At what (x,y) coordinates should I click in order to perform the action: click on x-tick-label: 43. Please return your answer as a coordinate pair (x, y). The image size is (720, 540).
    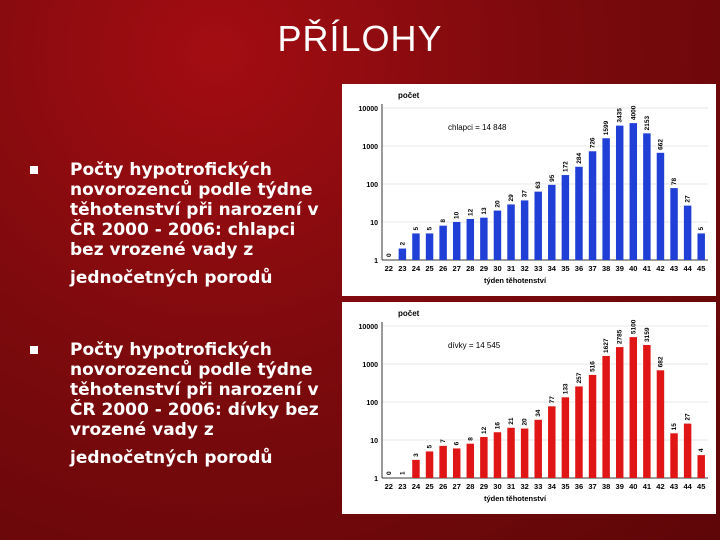
    Looking at the image, I should click on (674, 486).